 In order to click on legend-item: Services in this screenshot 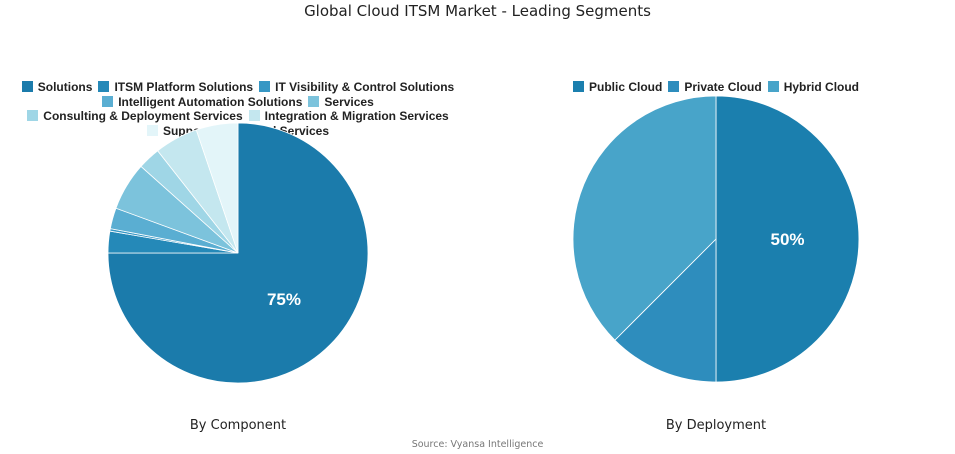, I will do `click(341, 102)`.